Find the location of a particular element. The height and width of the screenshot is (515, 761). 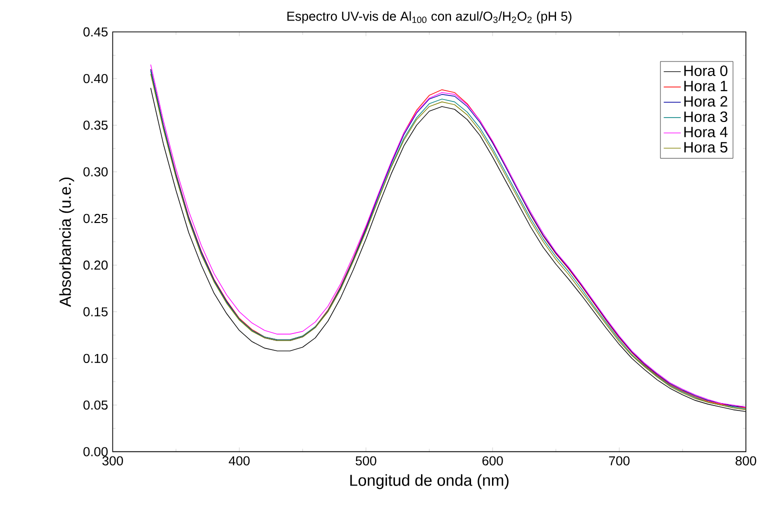

x-tick-label: 500 is located at coordinates (366, 461).